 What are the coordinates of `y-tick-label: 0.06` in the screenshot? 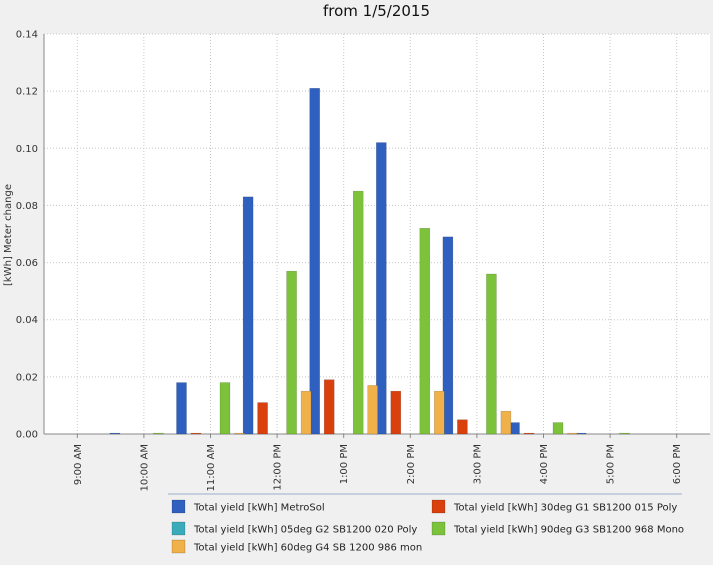 It's located at (27, 263).